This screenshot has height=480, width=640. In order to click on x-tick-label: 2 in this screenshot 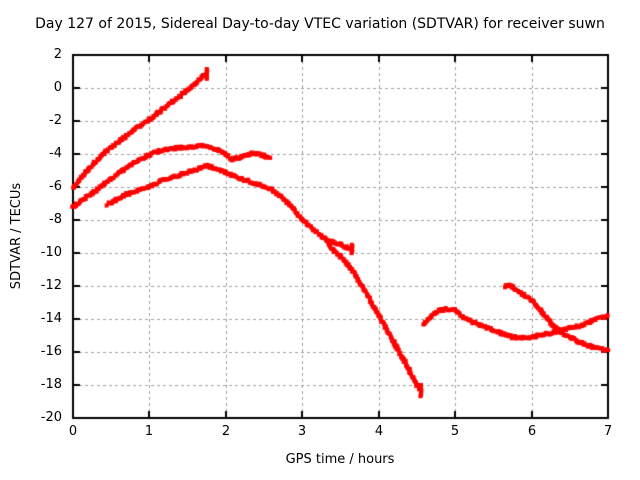, I will do `click(226, 431)`.